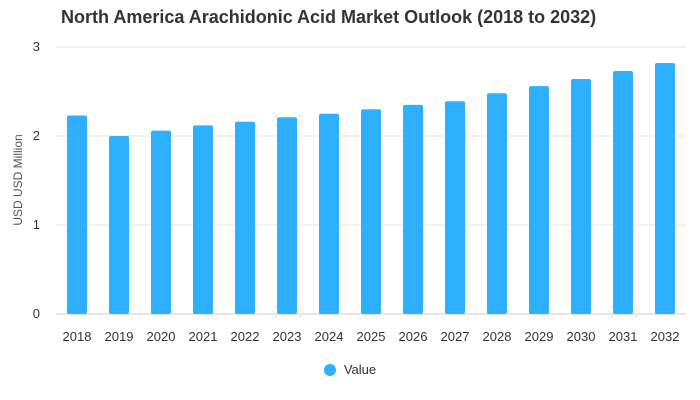 This screenshot has width=700, height=400. I want to click on x-tick-label: 2031, so click(623, 336).